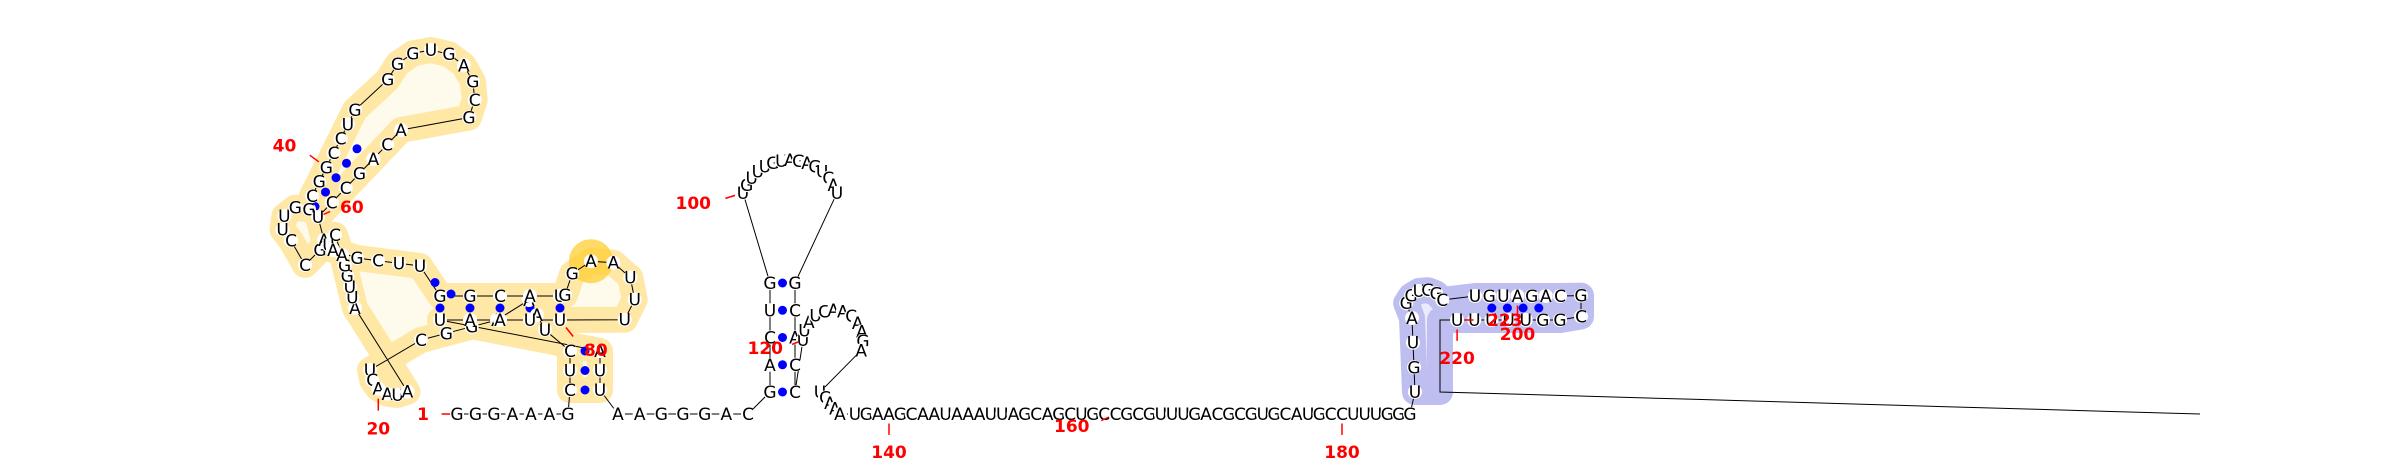 The height and width of the screenshot is (469, 2400). Describe the element at coordinates (1457, 359) in the screenshot. I see `position-number: 220` at that location.